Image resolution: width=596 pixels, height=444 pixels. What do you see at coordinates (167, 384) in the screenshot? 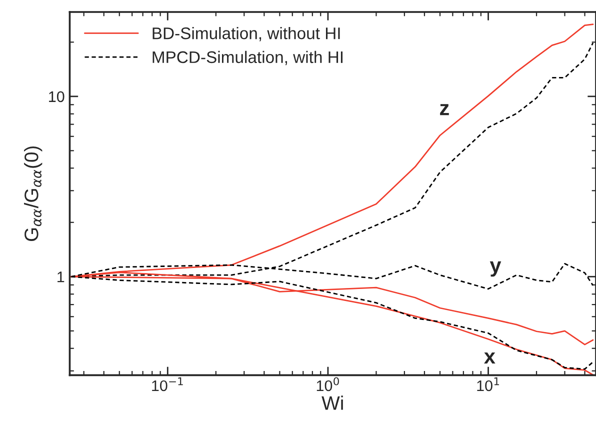
I see `x-tick-label: 10$^{−1}$` at bounding box center [167, 384].